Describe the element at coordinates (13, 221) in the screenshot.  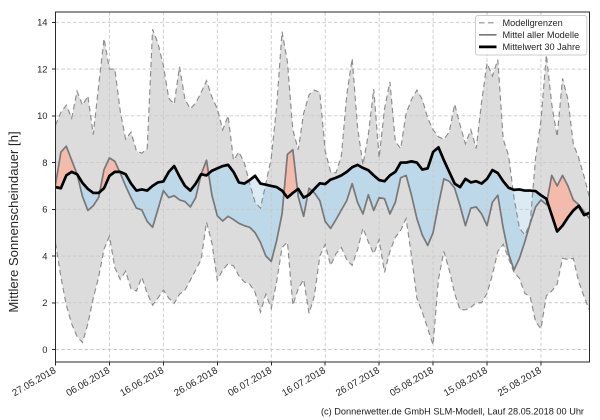
I see `svg-text: Mittlere Sonnenscheindauer [h]` at that location.